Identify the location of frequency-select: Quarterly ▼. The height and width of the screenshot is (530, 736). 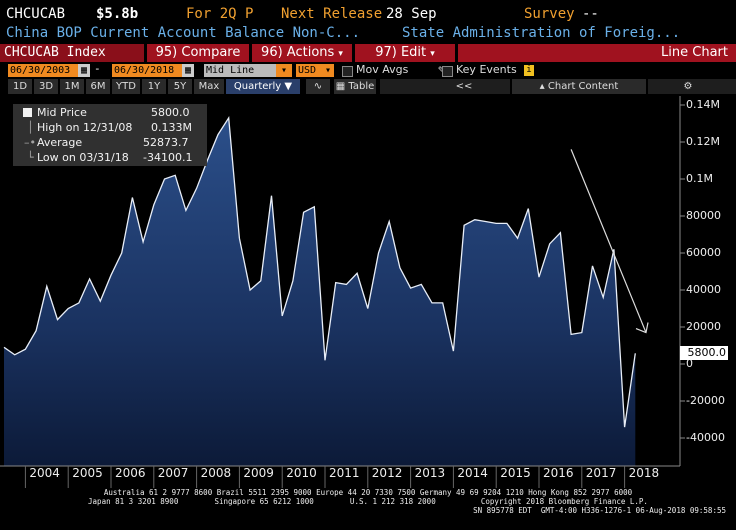
(263, 86).